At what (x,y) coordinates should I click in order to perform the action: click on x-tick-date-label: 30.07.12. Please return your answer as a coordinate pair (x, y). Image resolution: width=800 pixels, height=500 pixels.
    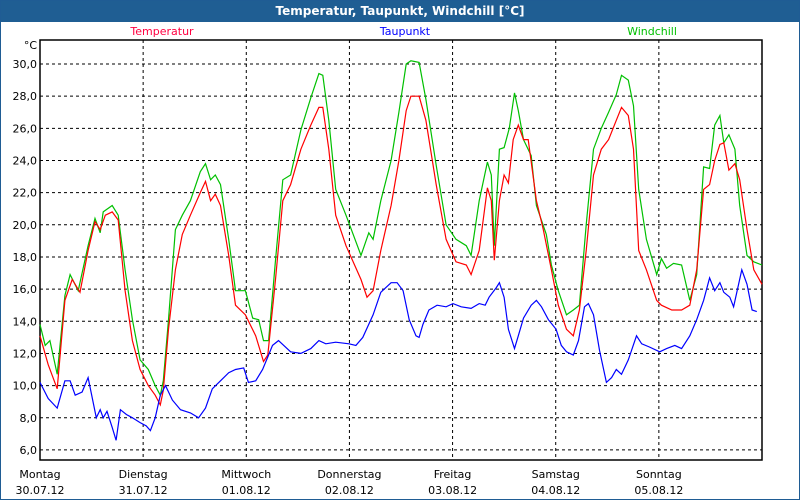
    Looking at the image, I should click on (40, 490).